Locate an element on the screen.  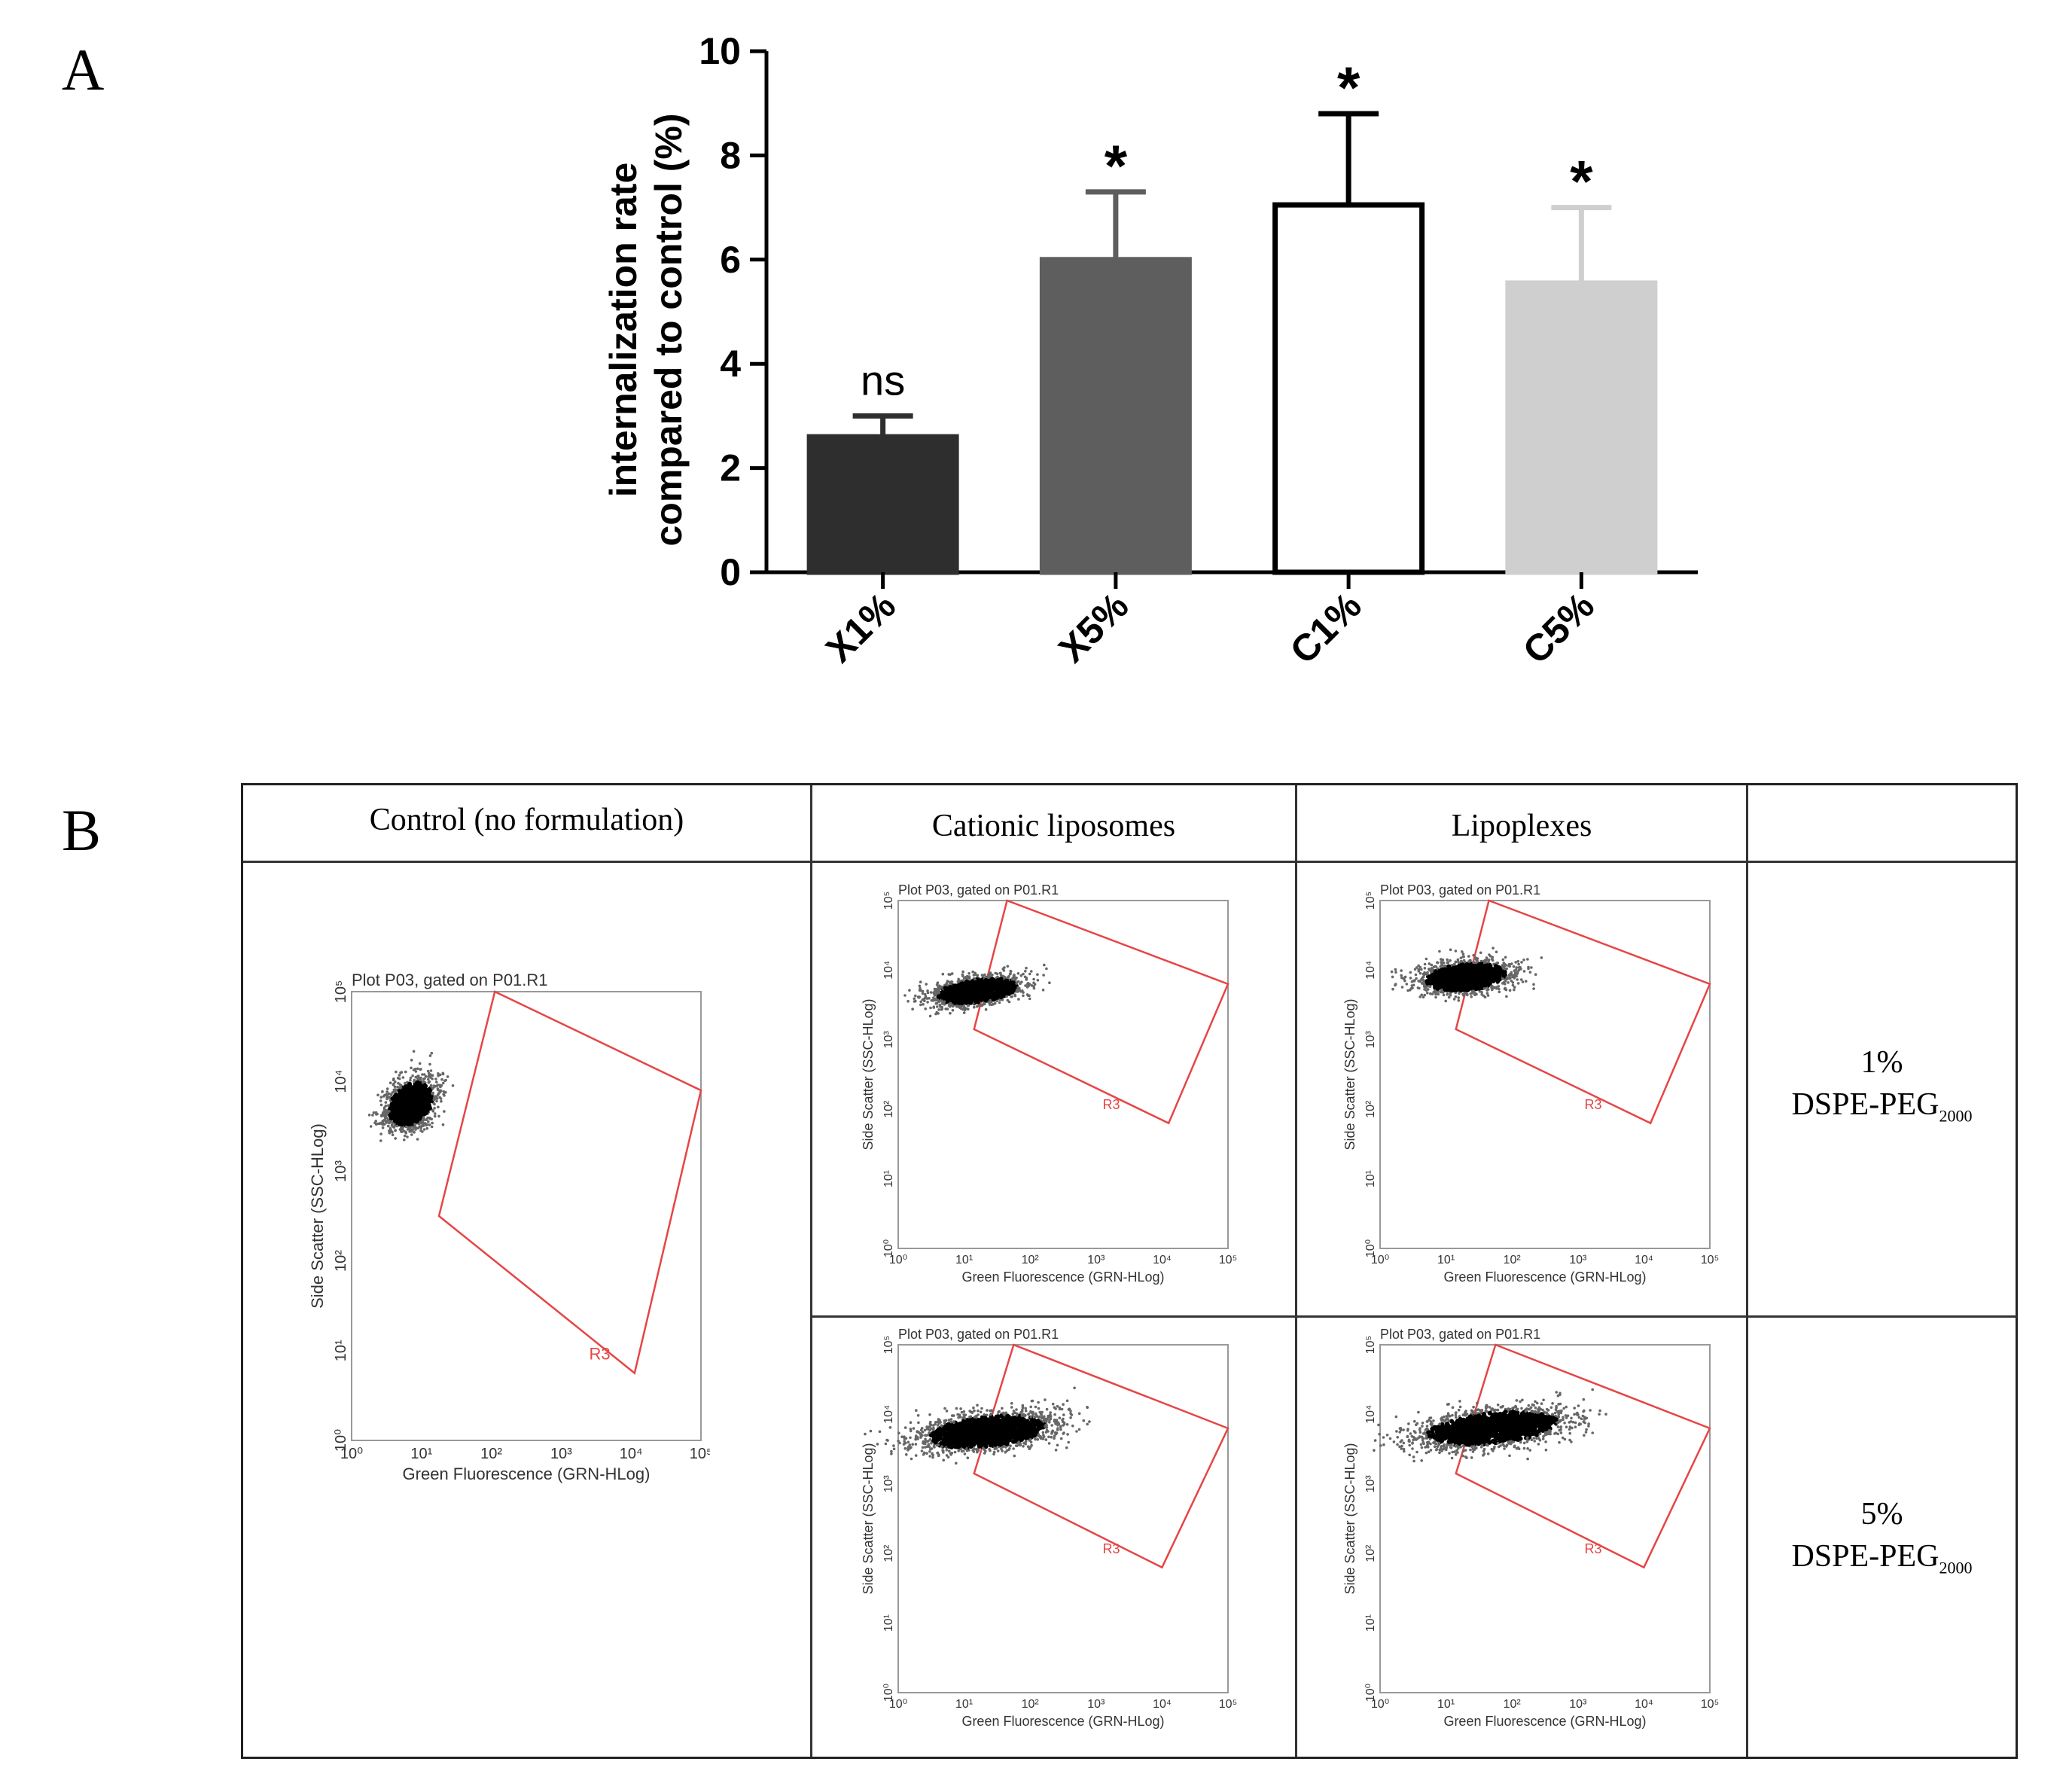
y-tick-label: 10⁵ is located at coordinates (1370, 901).